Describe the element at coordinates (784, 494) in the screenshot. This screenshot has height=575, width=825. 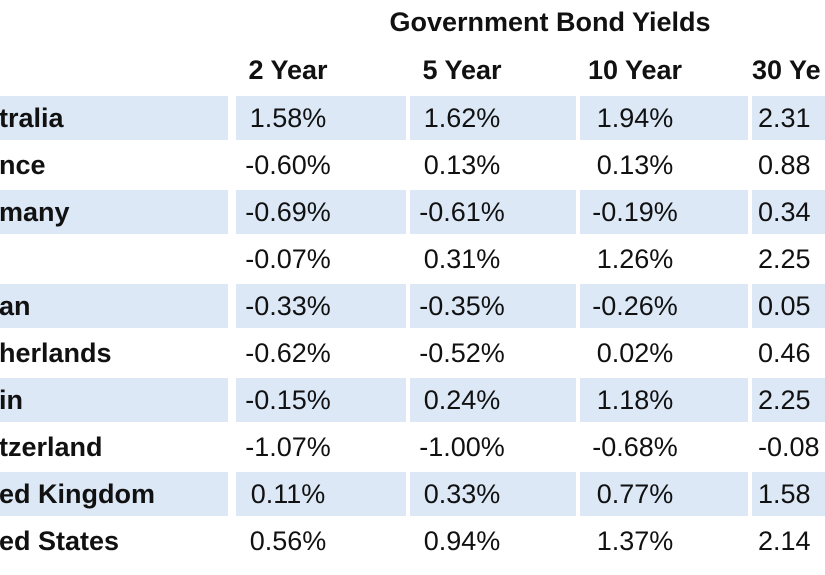
I see `yield-cell: 1.58` at that location.